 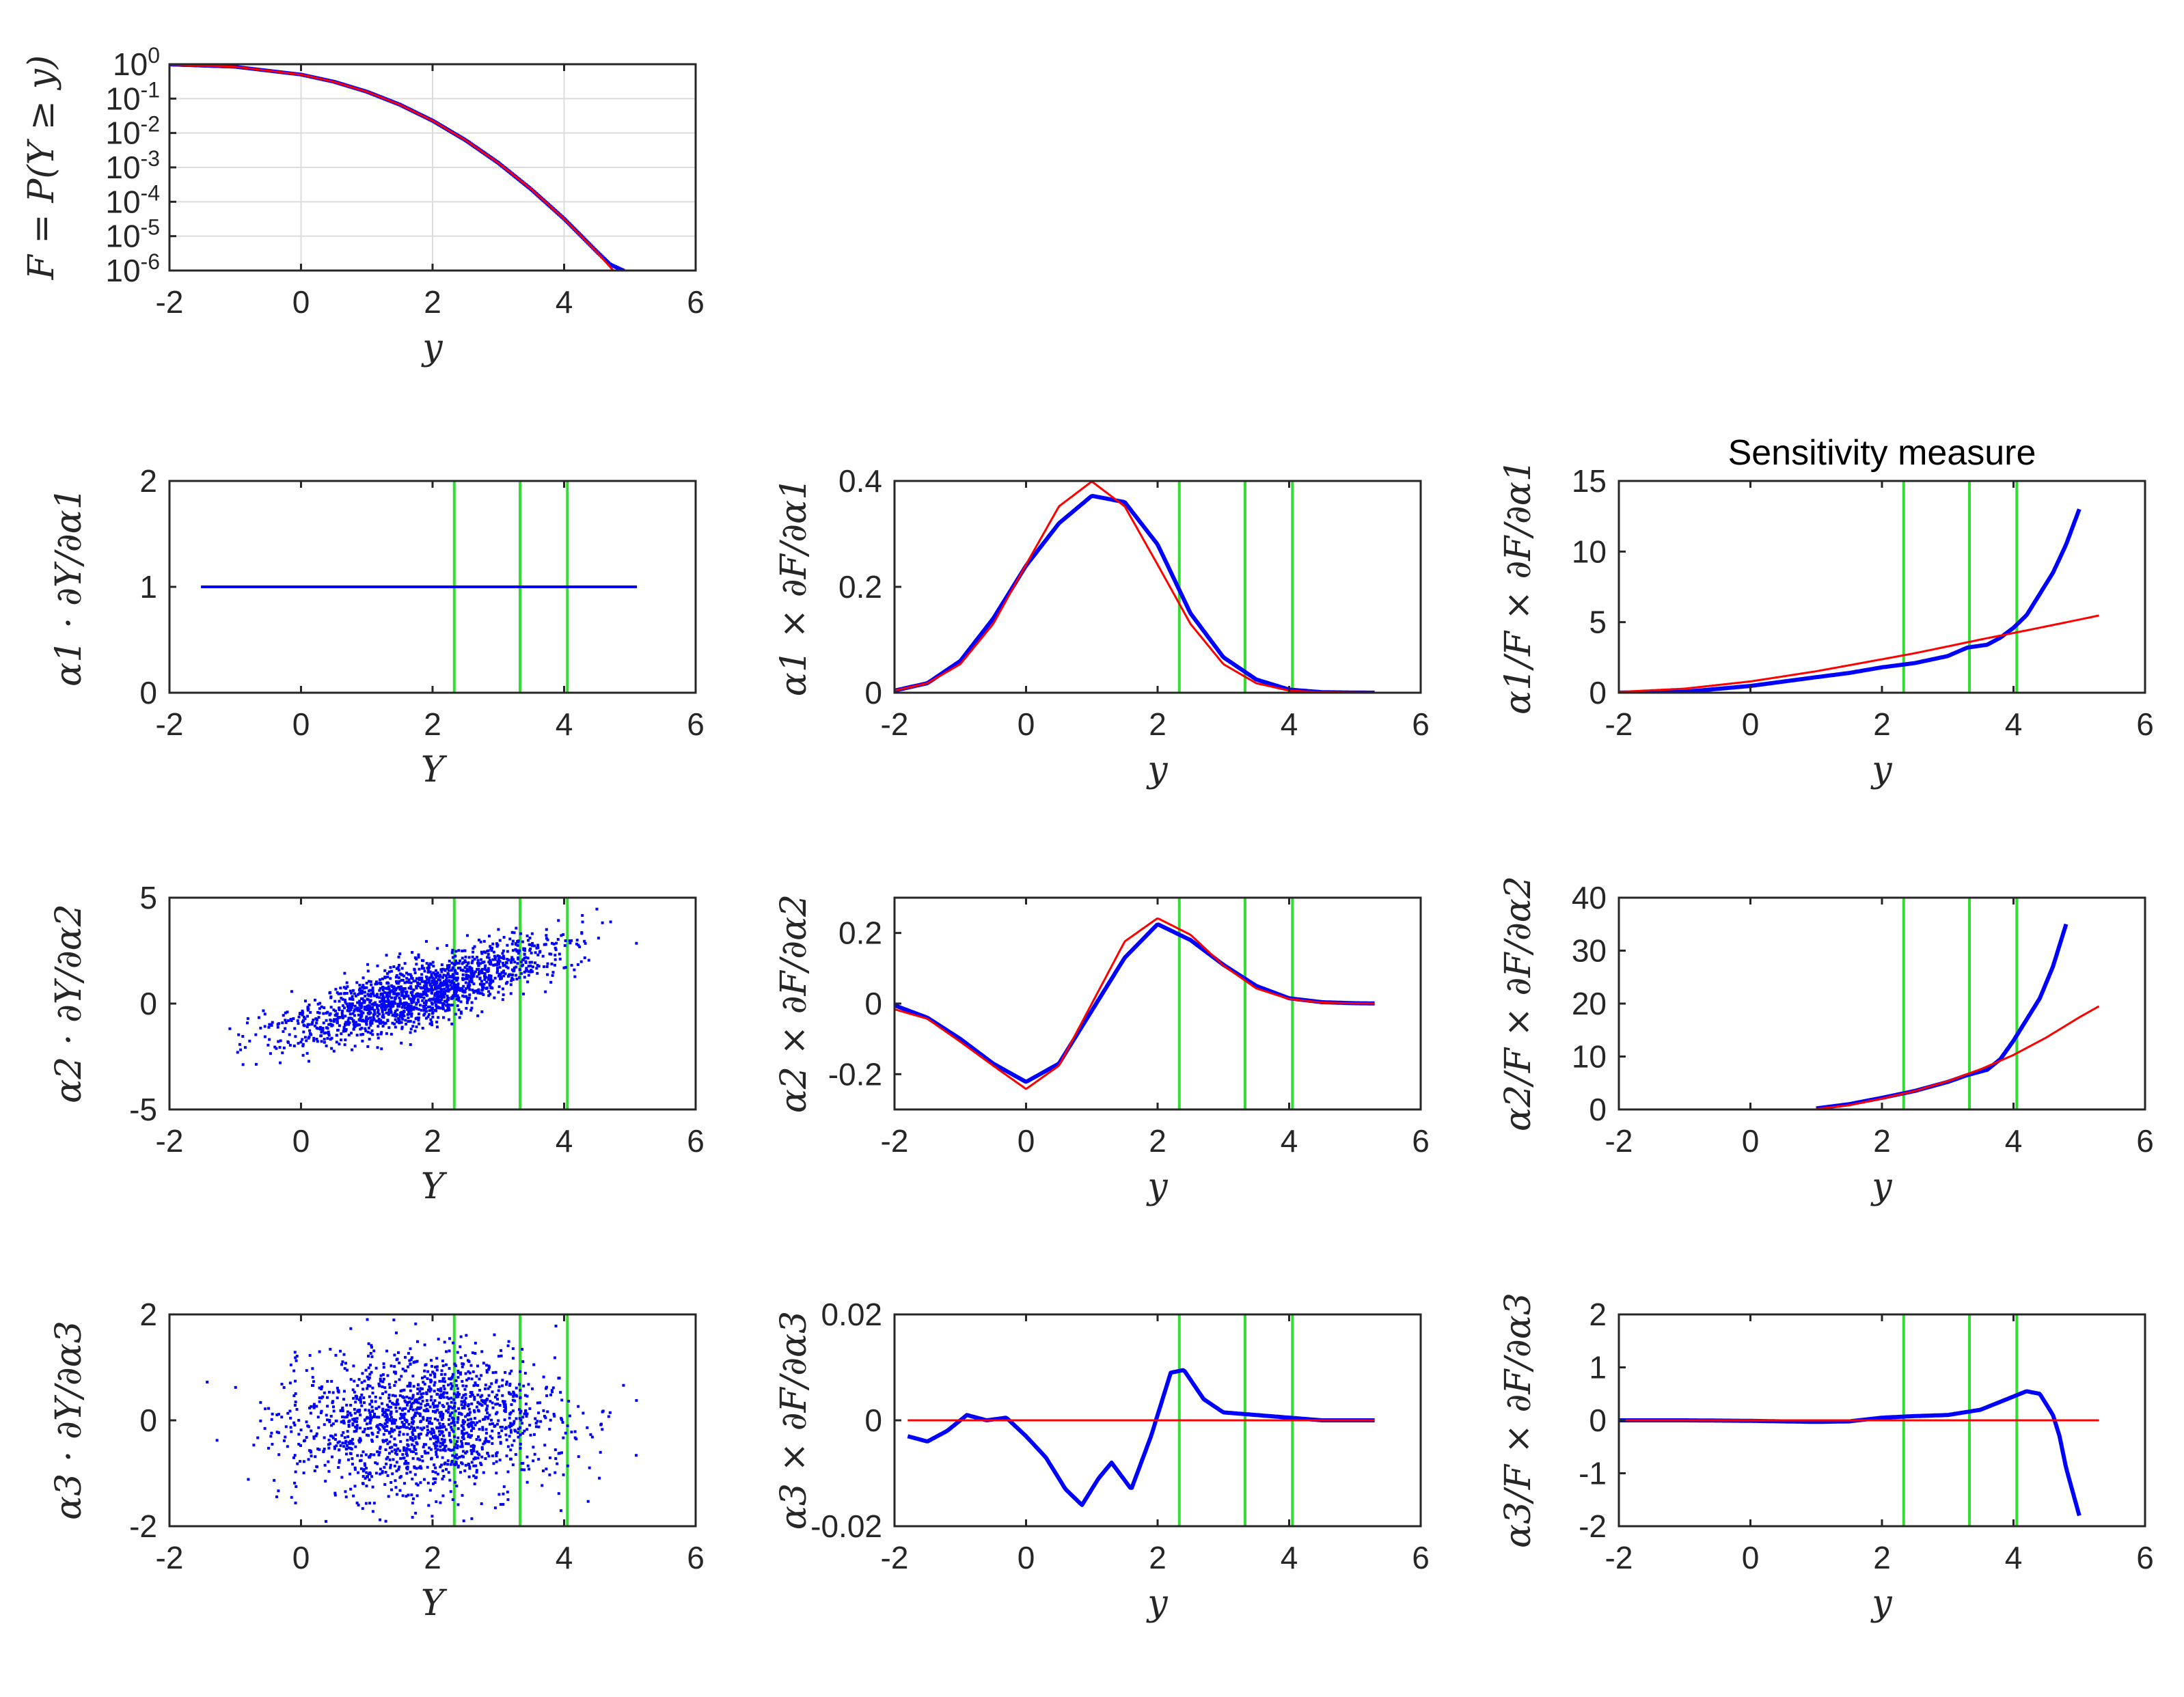 I want to click on x-tick-label: 4, so click(x=564, y=302).